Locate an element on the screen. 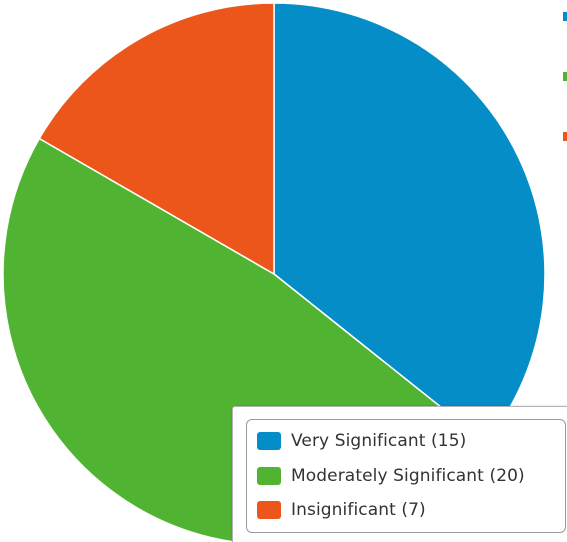 Image resolution: width=567 pixels, height=542 pixels. legend-label-insignificant: Insignificant (7) is located at coordinates (358, 510).